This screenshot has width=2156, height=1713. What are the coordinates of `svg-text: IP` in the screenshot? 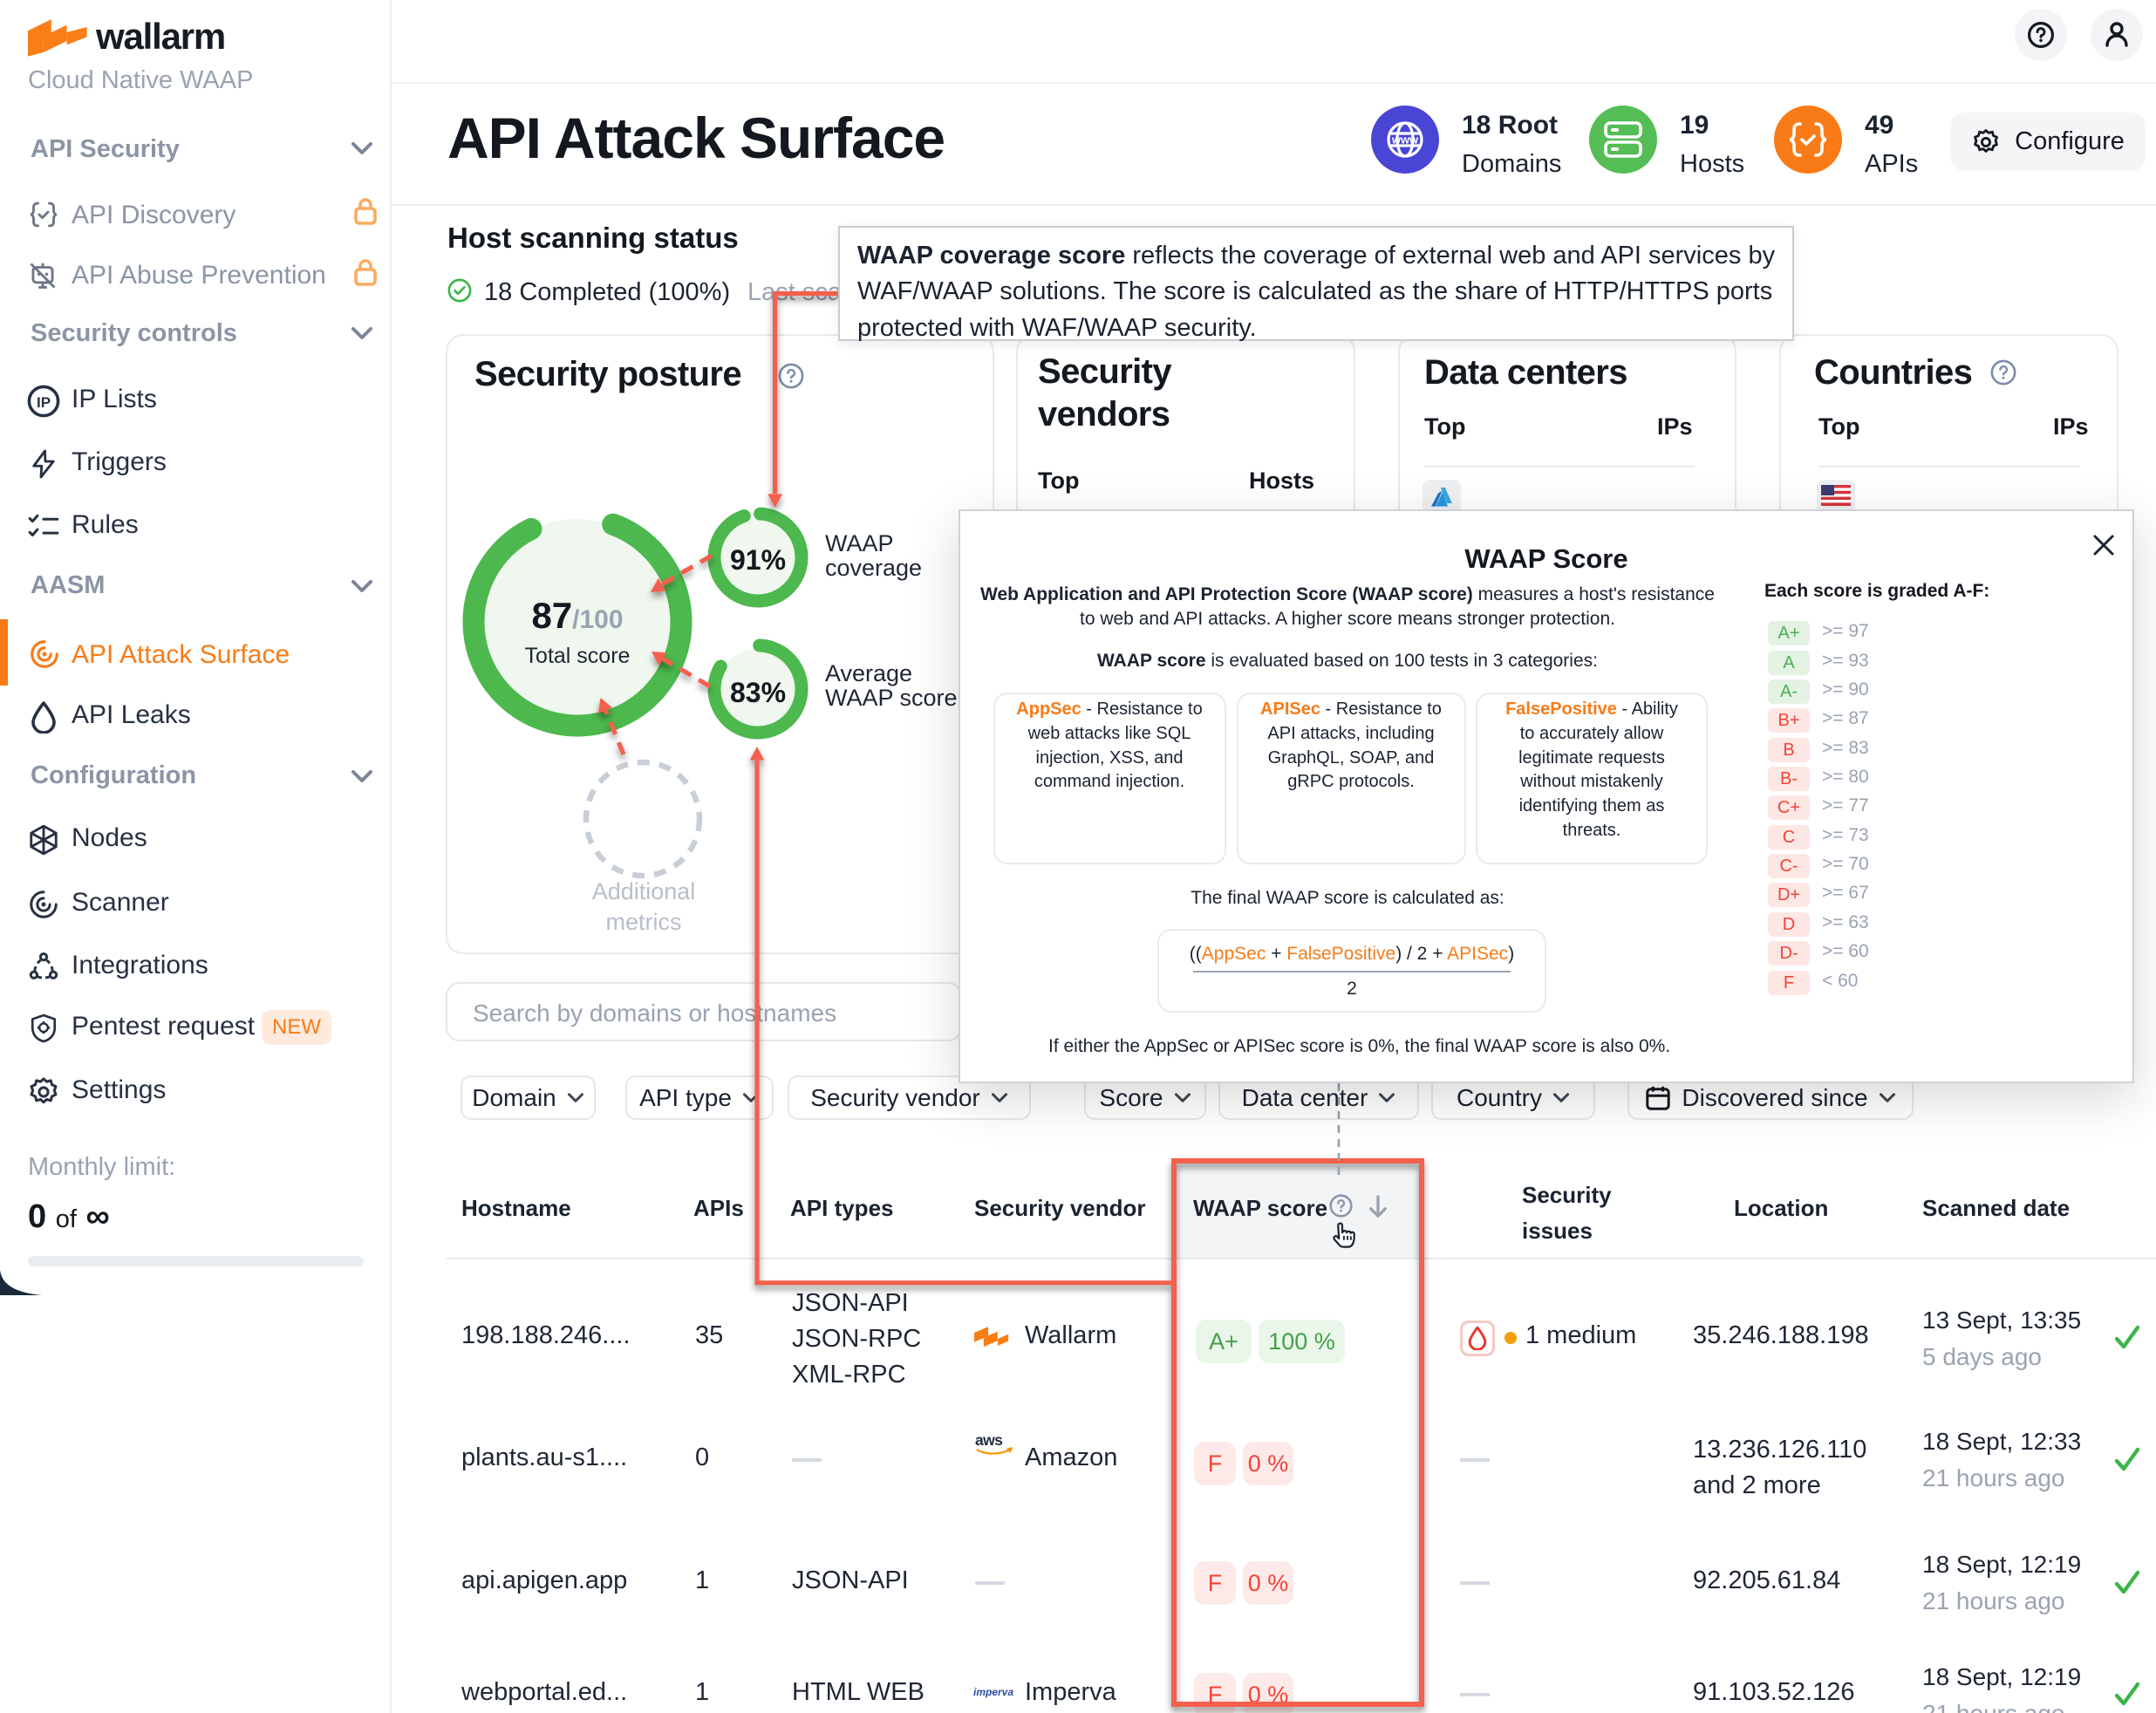 It's located at (44, 402).